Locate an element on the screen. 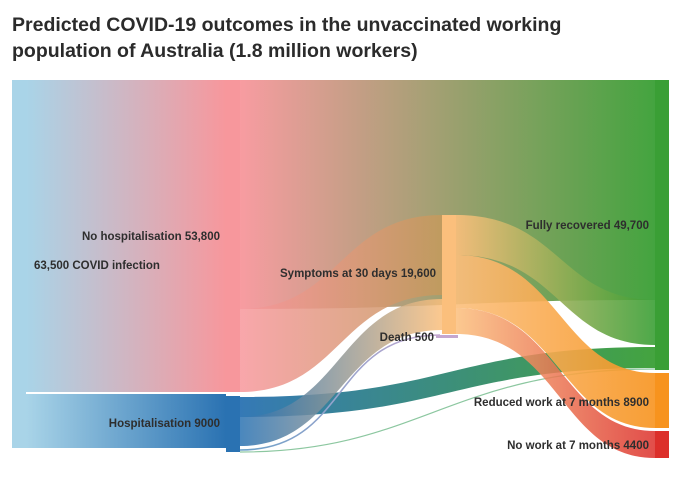 The image size is (680, 500). label-fully-recovered: Fully recovered 49,700 is located at coordinates (587, 226).